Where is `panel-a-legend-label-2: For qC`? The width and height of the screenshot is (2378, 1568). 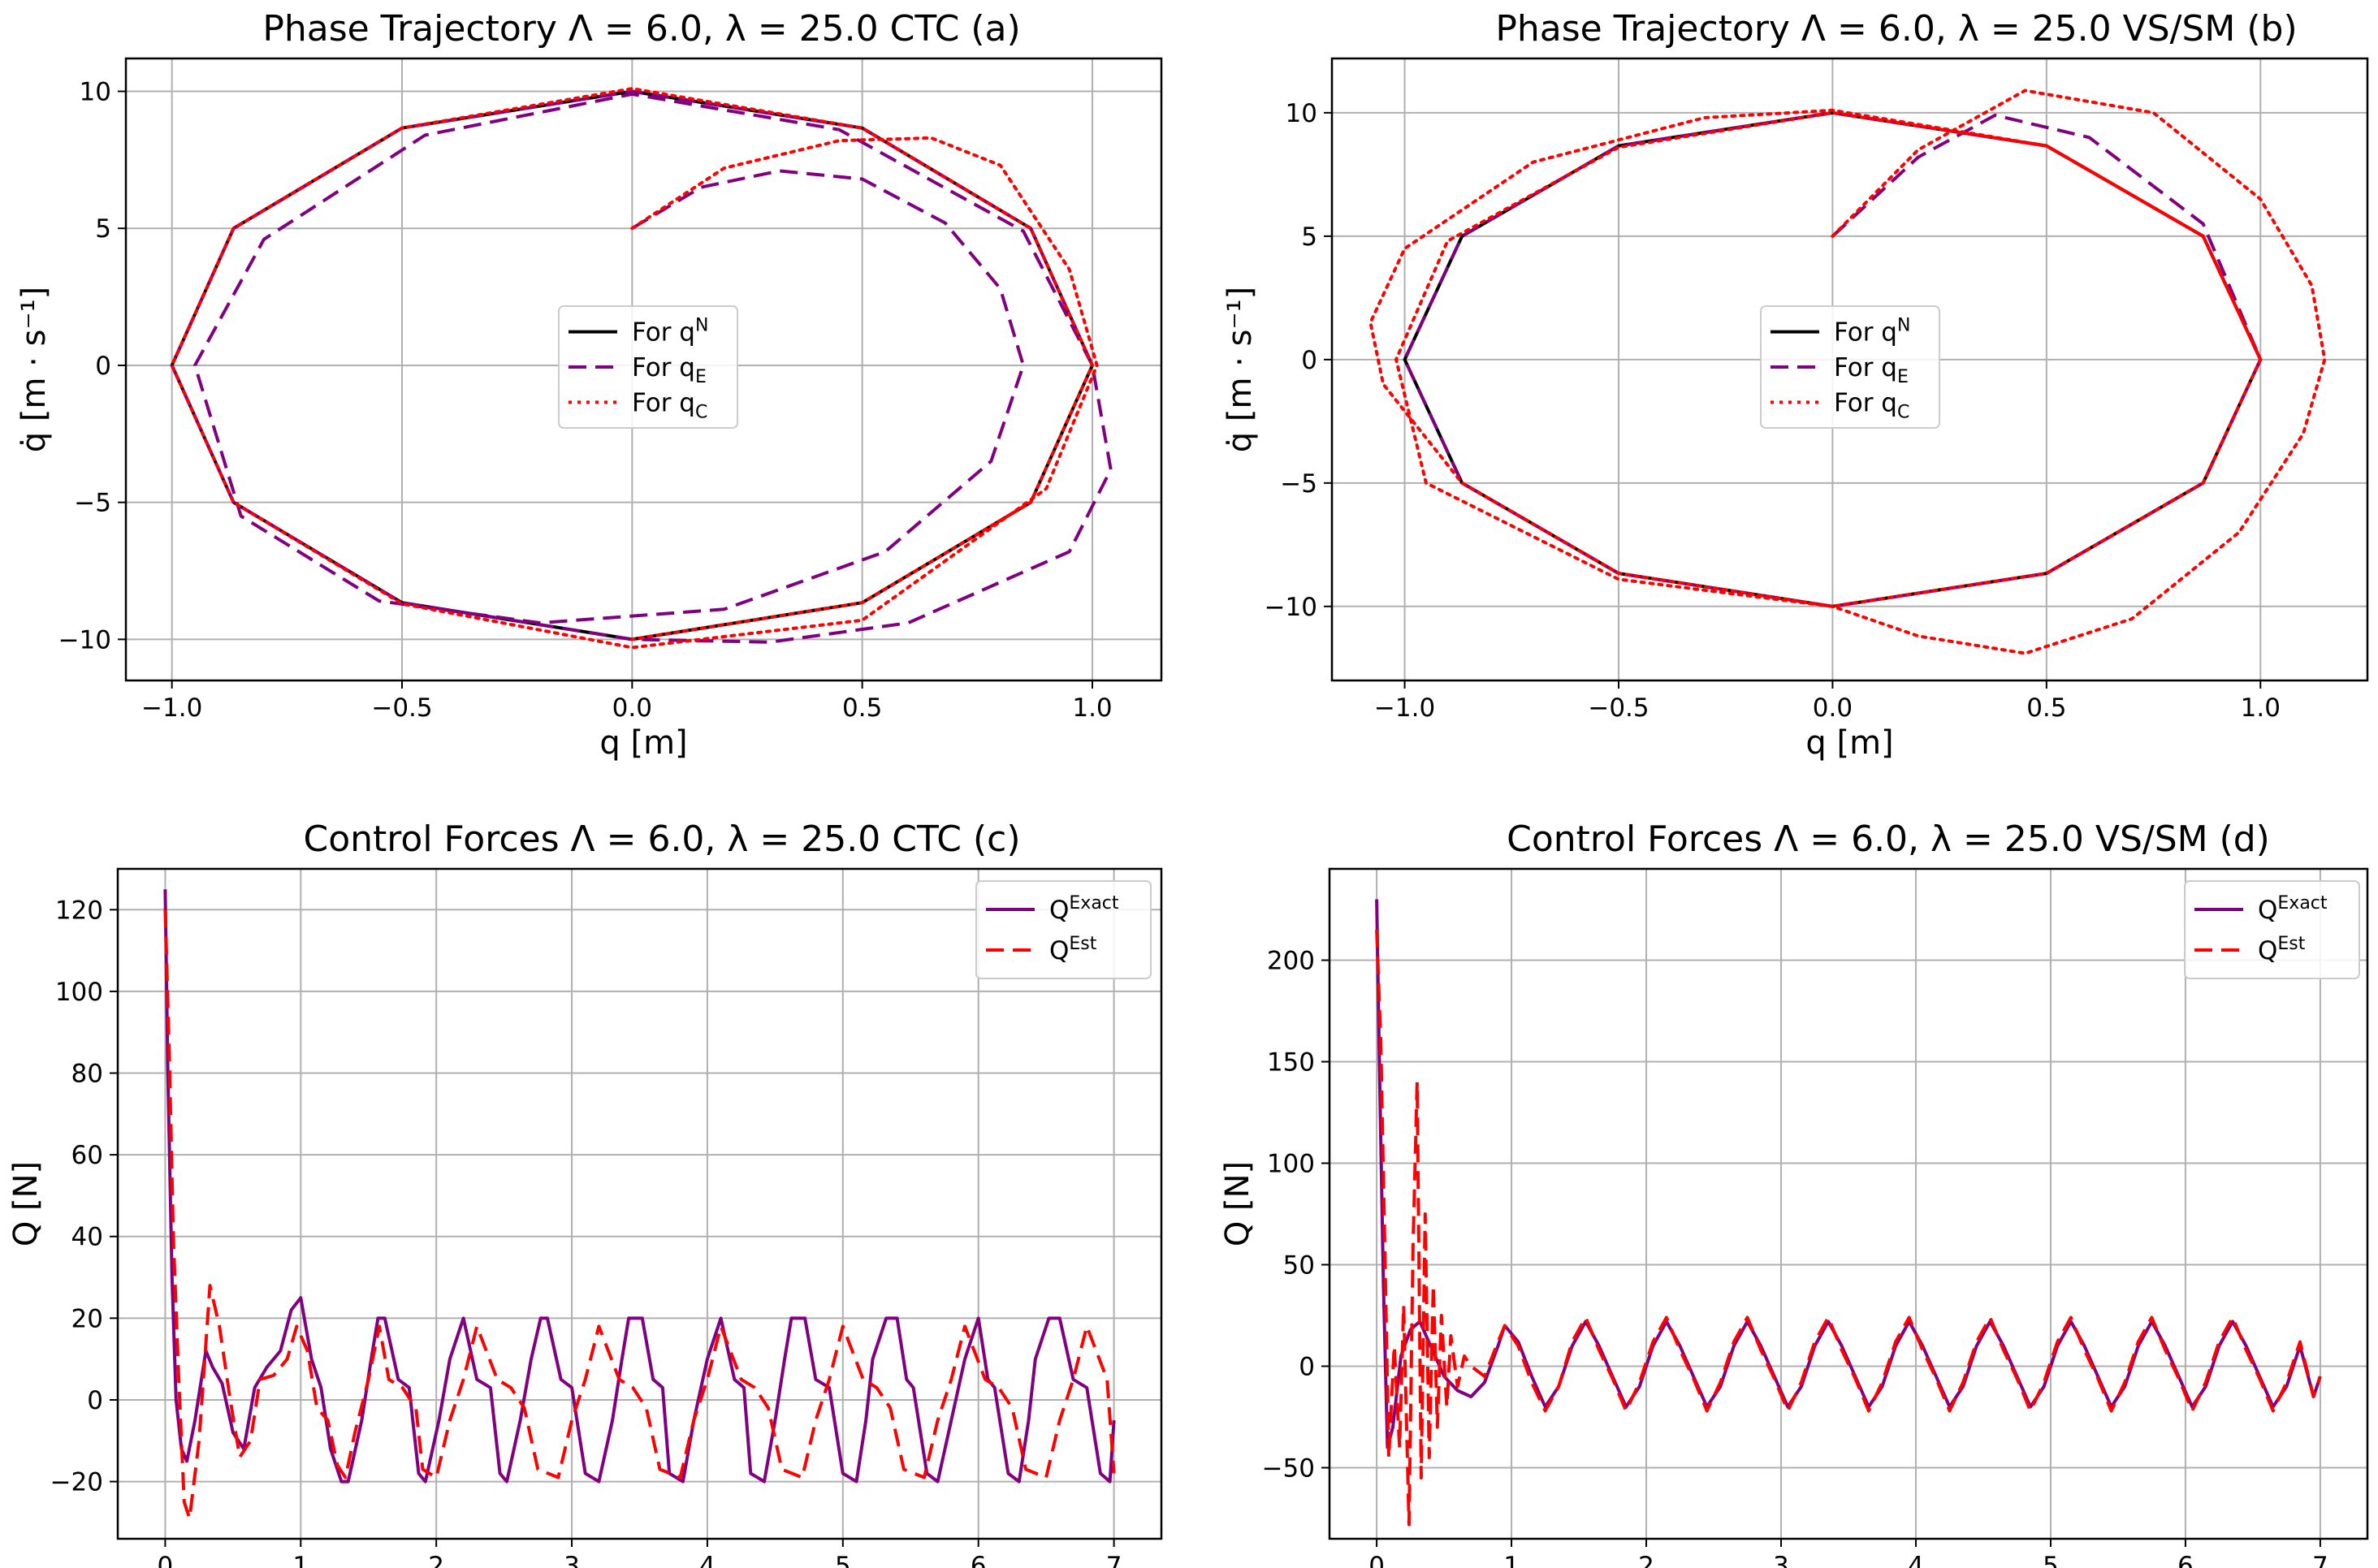
panel-a-legend-label-2: For qC is located at coordinates (670, 405).